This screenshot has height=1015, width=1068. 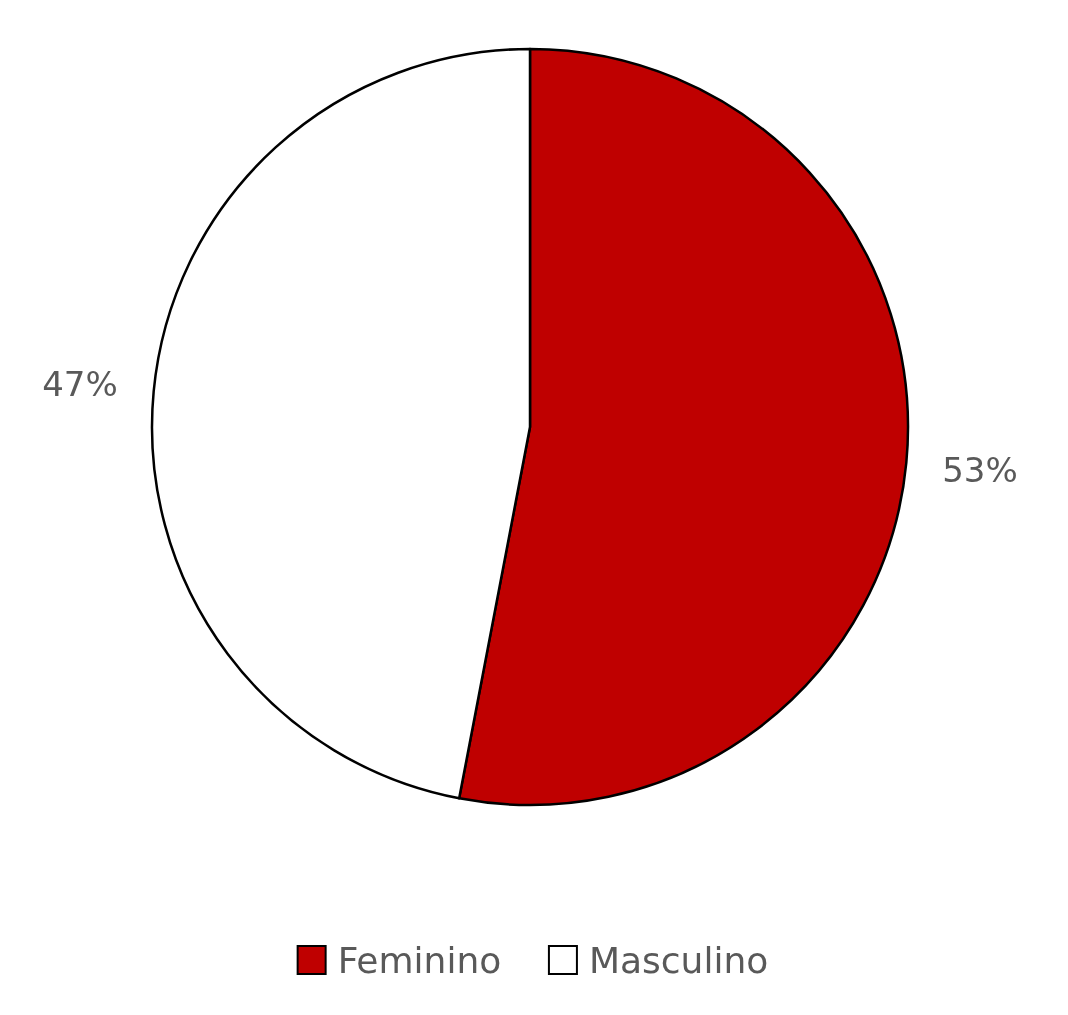 What do you see at coordinates (980, 469) in the screenshot?
I see `data-label: 53%` at bounding box center [980, 469].